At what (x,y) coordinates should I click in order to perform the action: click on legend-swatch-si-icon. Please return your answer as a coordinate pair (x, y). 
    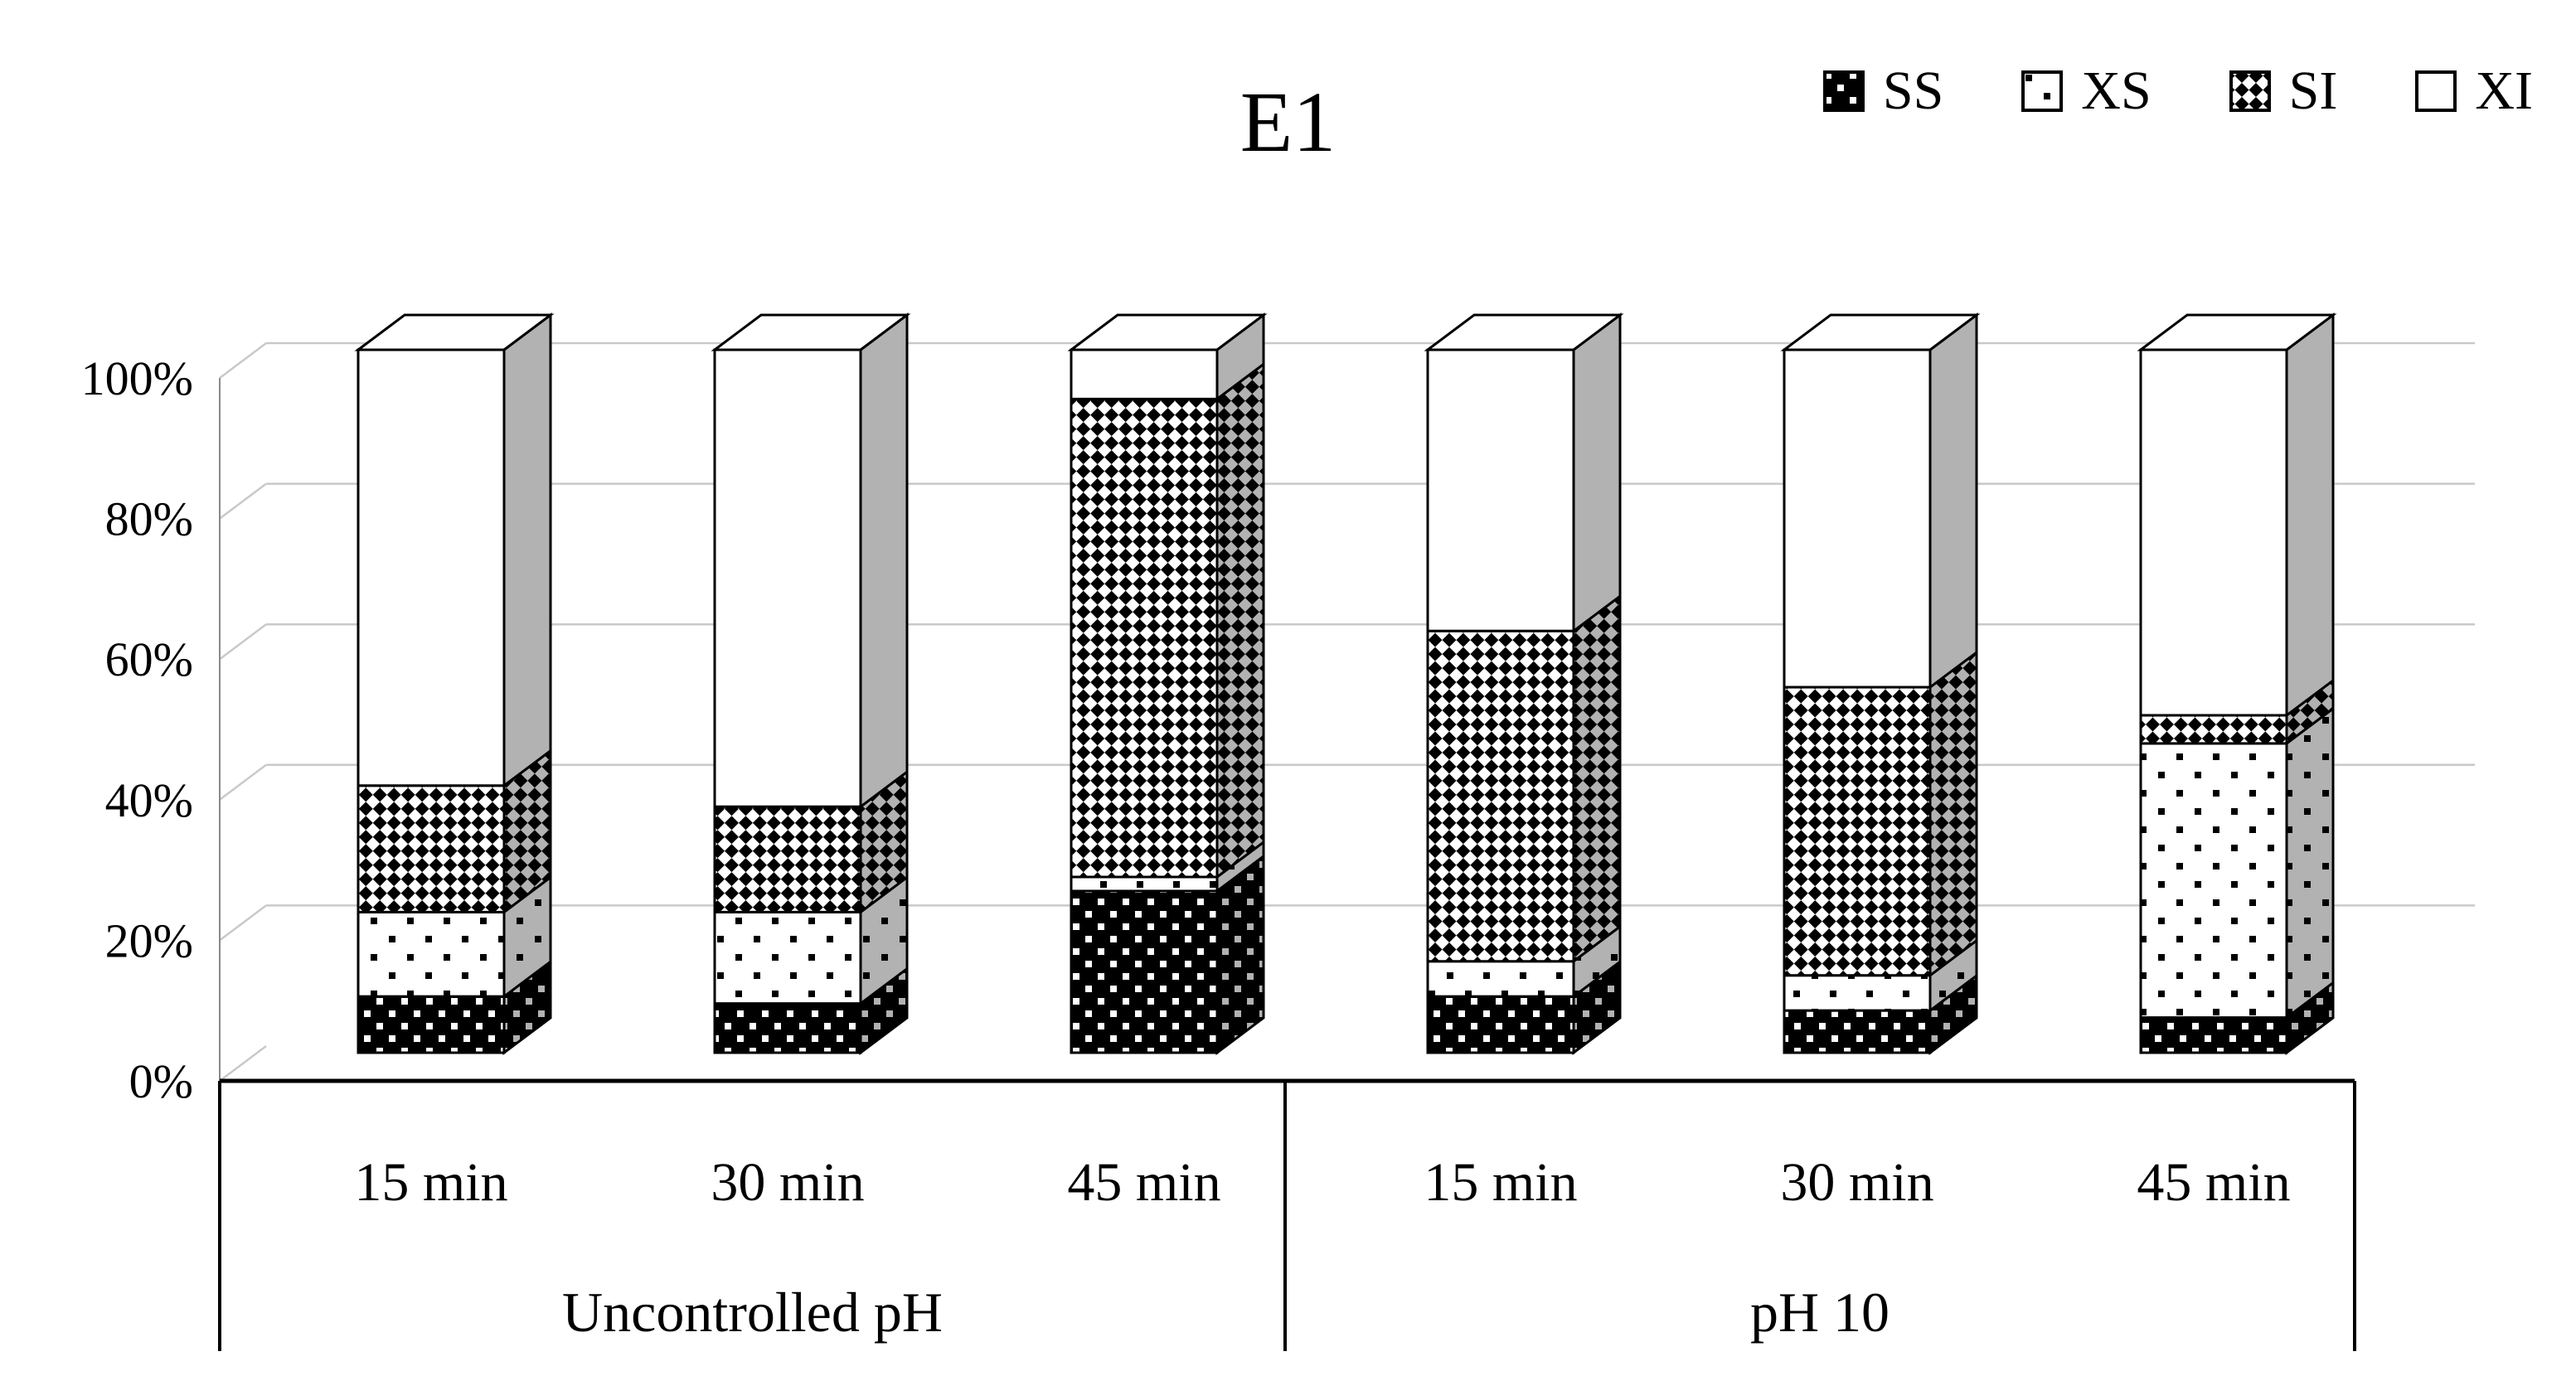
    Looking at the image, I should click on (2250, 91).